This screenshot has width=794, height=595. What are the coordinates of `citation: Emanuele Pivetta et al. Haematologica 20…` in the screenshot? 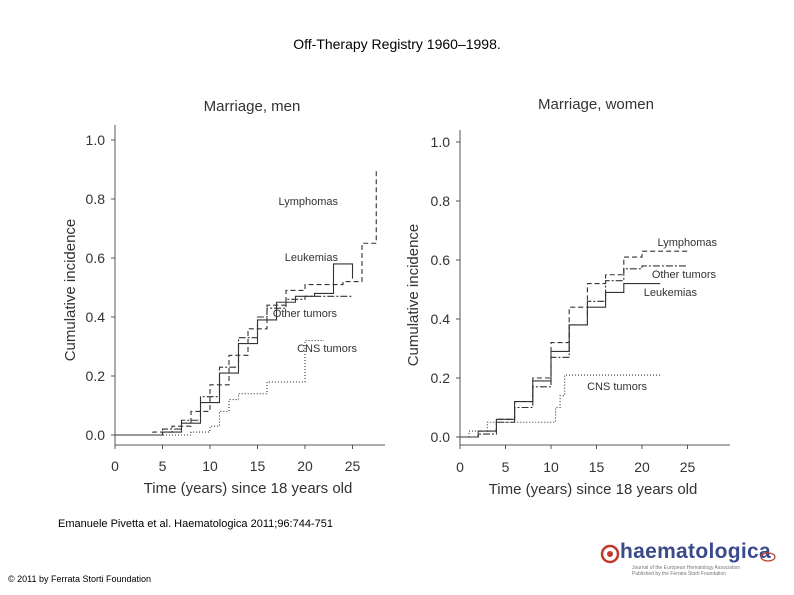 It's located at (195, 524).